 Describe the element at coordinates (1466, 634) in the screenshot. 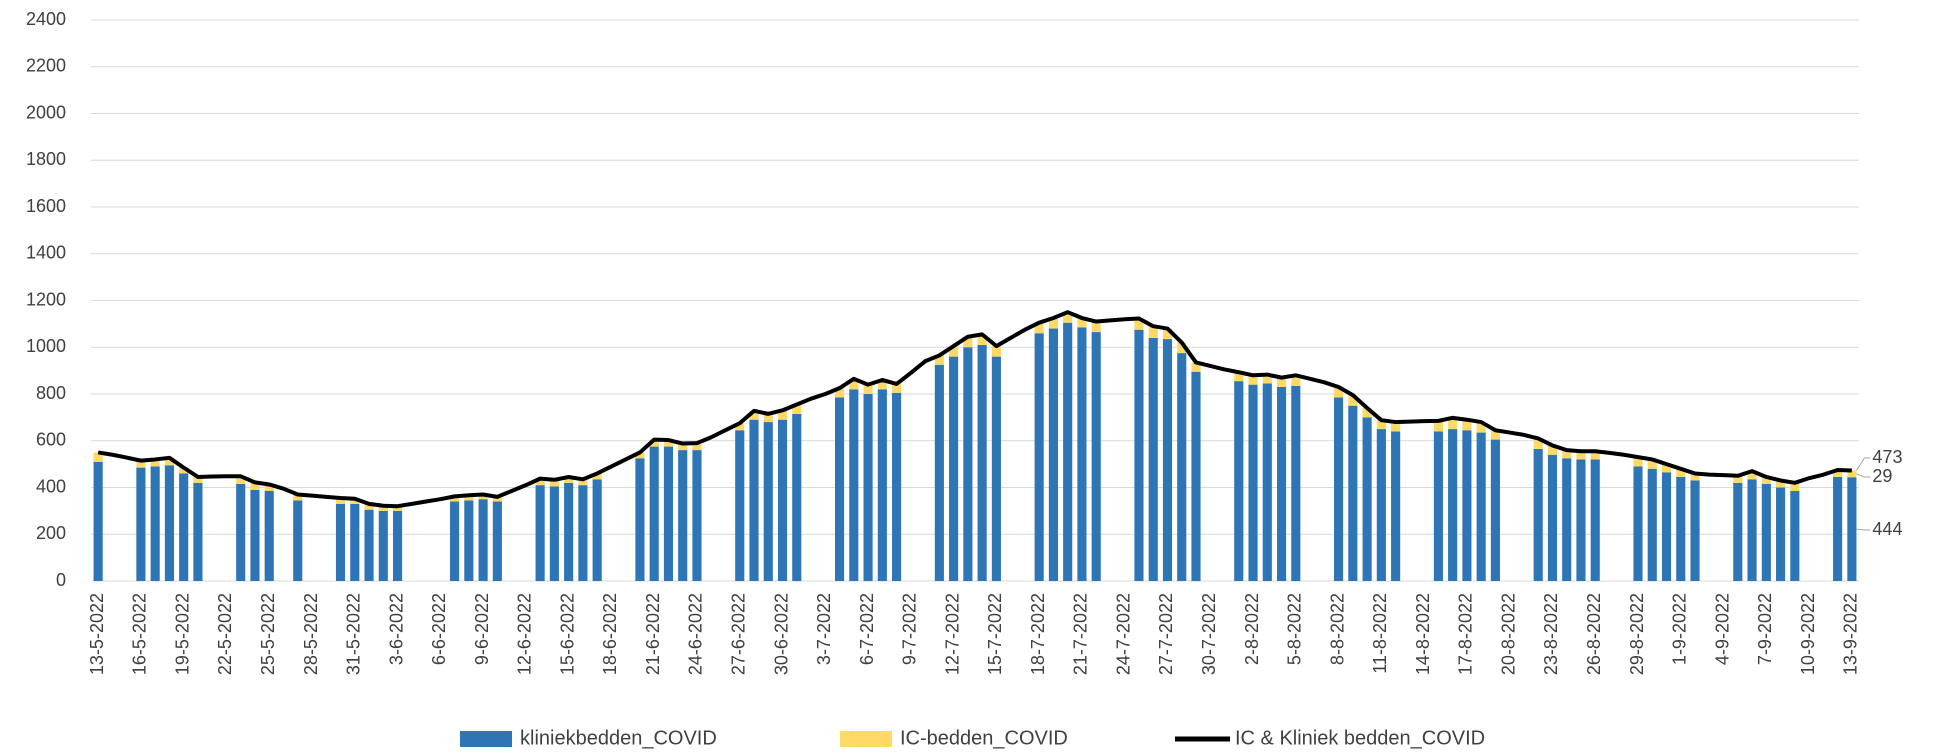

I see `x-tick-label: 17-8-2022` at that location.